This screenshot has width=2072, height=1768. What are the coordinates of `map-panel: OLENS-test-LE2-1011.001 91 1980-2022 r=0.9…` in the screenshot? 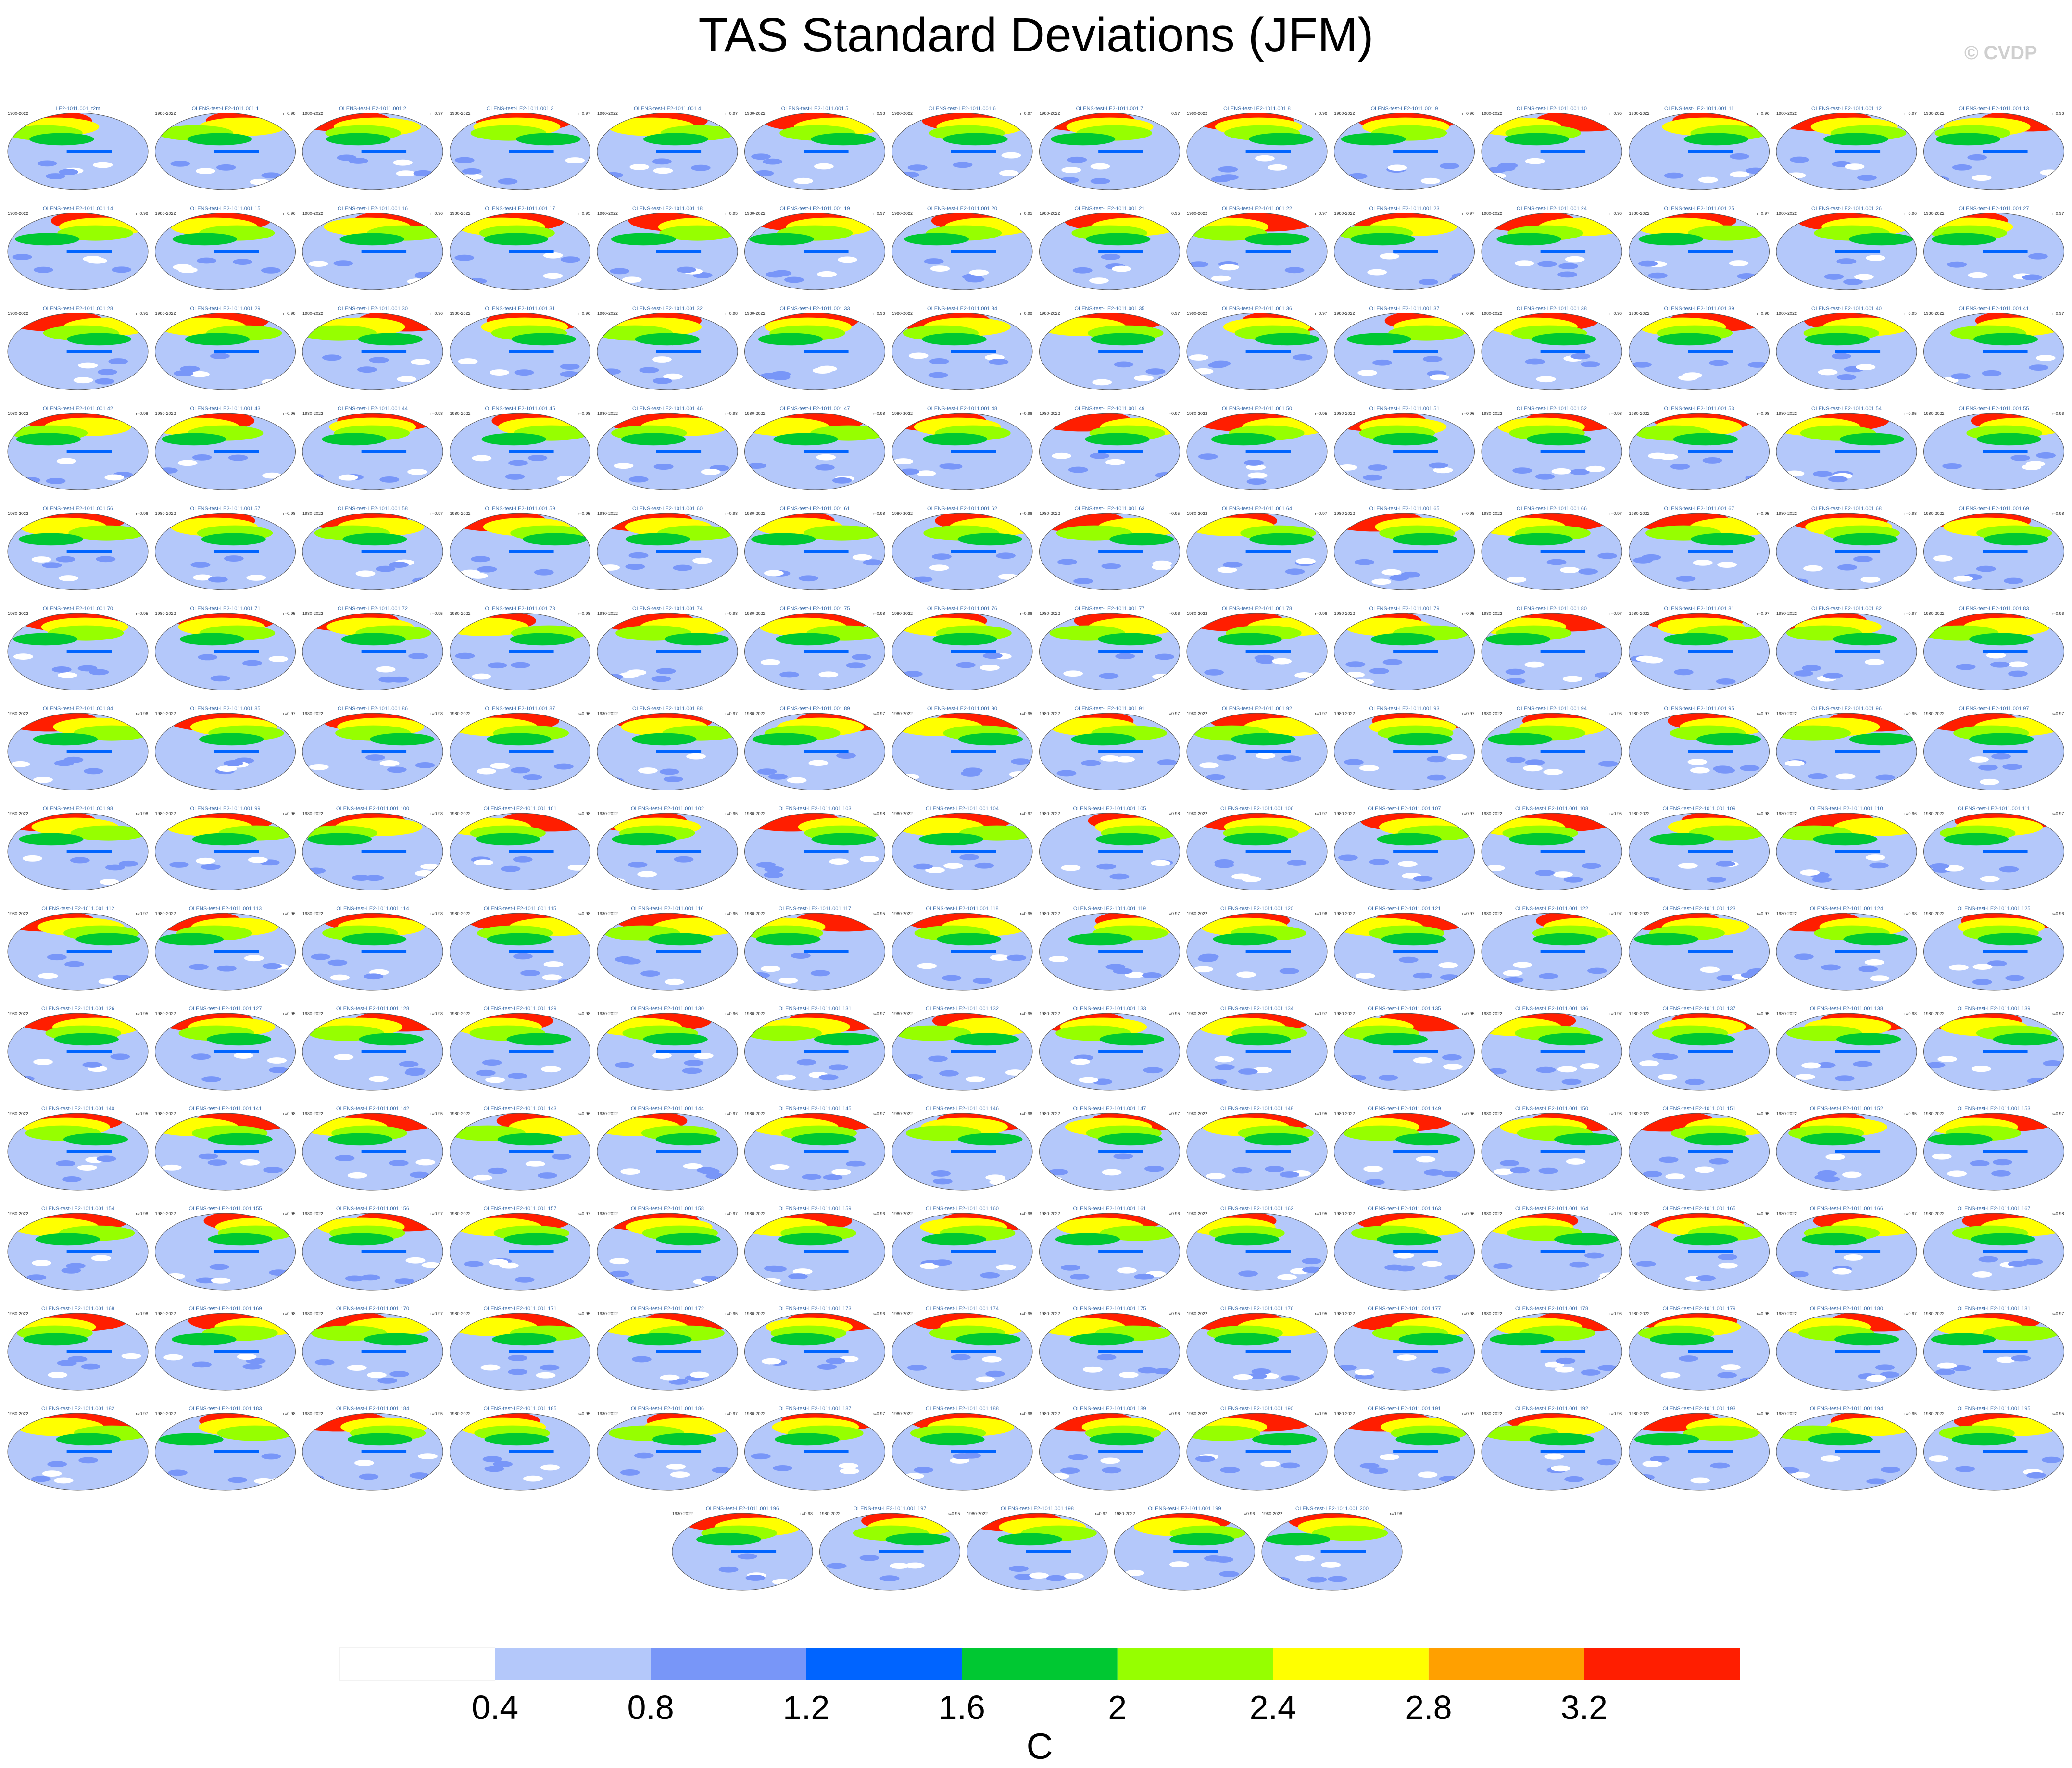 It's located at (1109, 748).